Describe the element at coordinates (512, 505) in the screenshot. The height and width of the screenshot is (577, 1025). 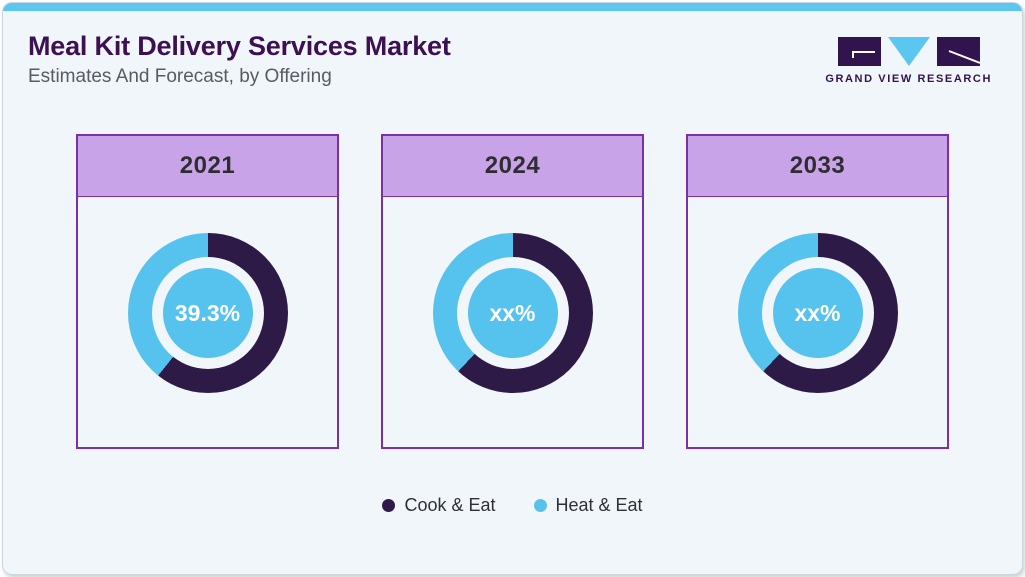
I see `legend: Cook & Eat Heat & Eat` at that location.